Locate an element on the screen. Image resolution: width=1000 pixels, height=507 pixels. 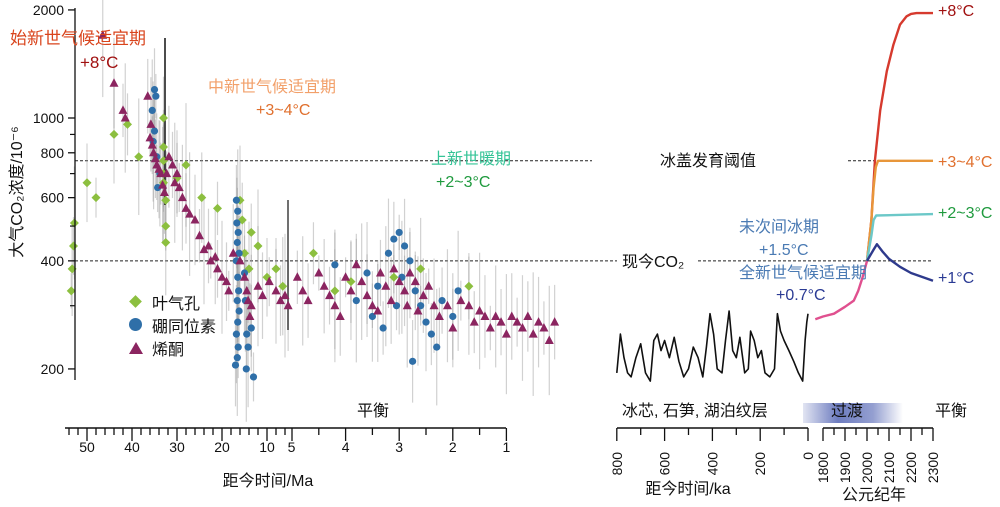
present-co2-label: 现今CO₂ is located at coordinates (653, 262).